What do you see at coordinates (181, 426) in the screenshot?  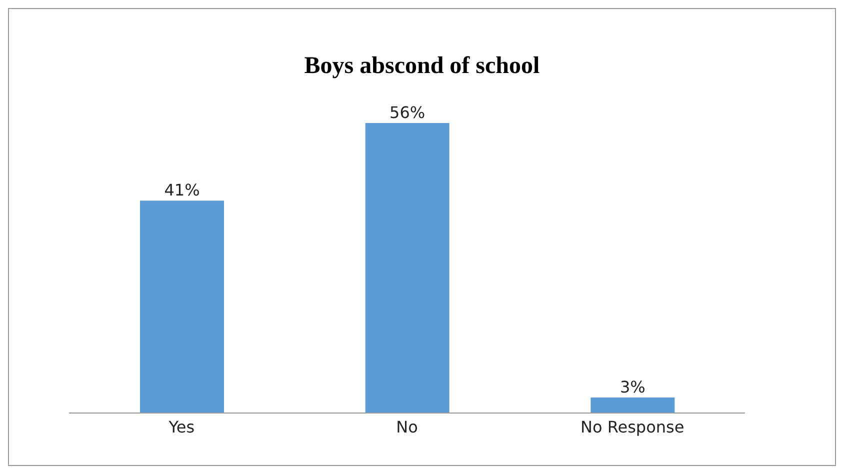 I see `x-tick-label: Yes` at bounding box center [181, 426].